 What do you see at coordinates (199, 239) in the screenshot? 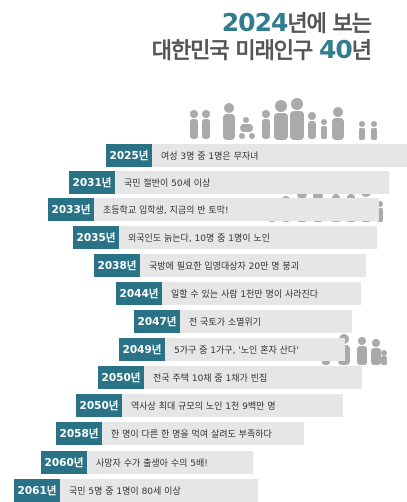
I see `timeline-text: 외국인도 늙는다, 10명 중 1명이 노인` at bounding box center [199, 239].